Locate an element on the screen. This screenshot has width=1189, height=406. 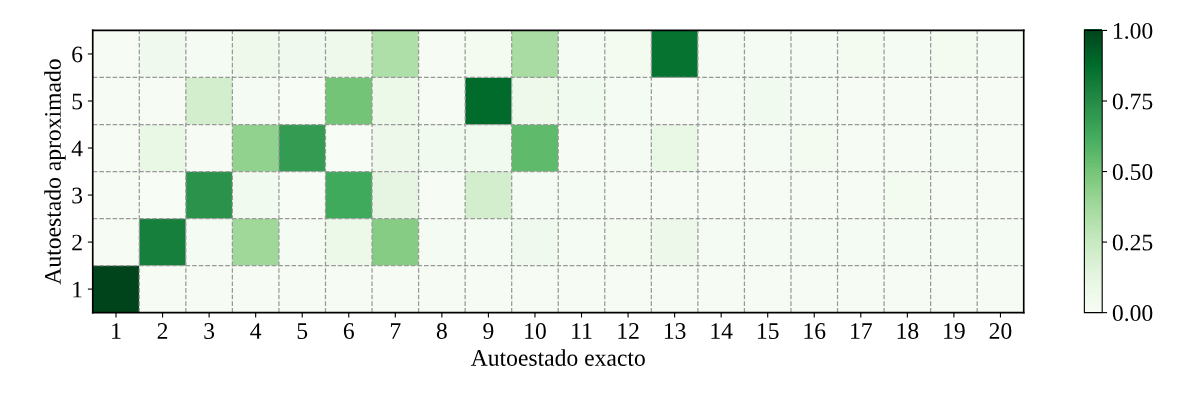
color-bar-label: 1.00 is located at coordinates (1133, 30).